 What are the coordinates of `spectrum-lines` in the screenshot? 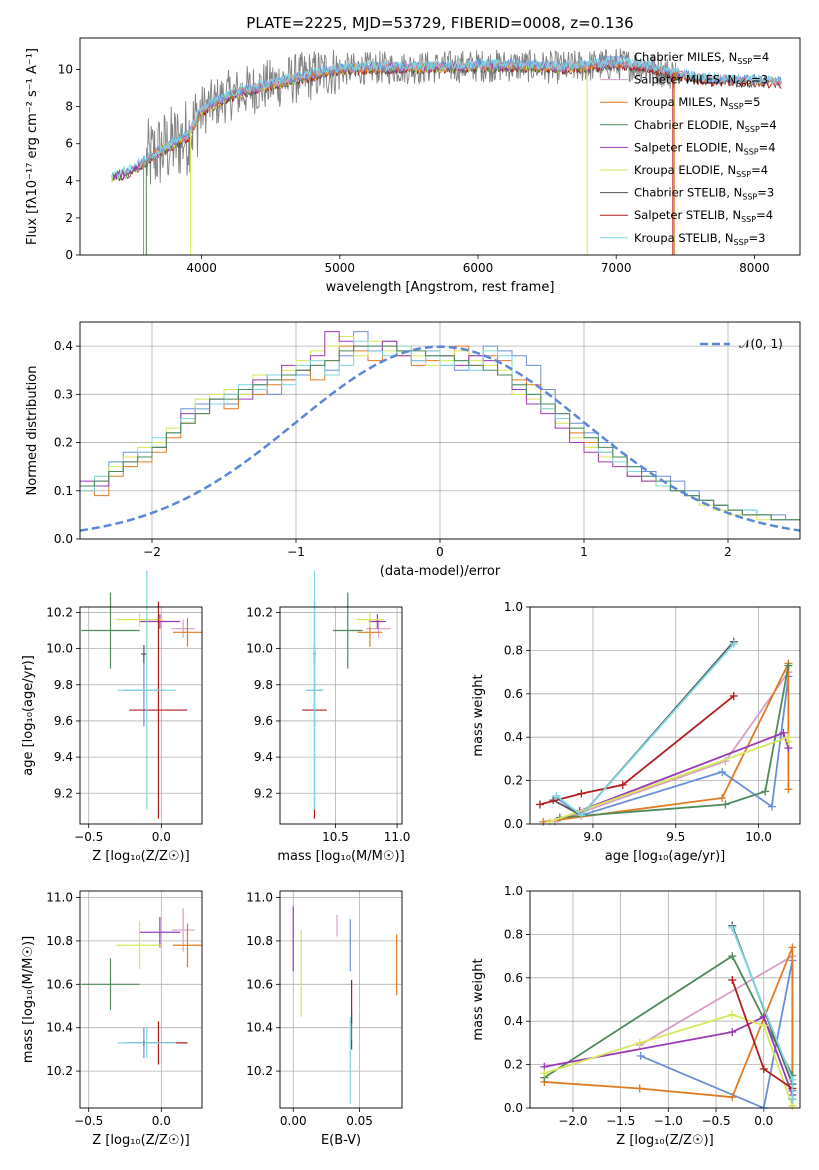 It's located at (446, 151).